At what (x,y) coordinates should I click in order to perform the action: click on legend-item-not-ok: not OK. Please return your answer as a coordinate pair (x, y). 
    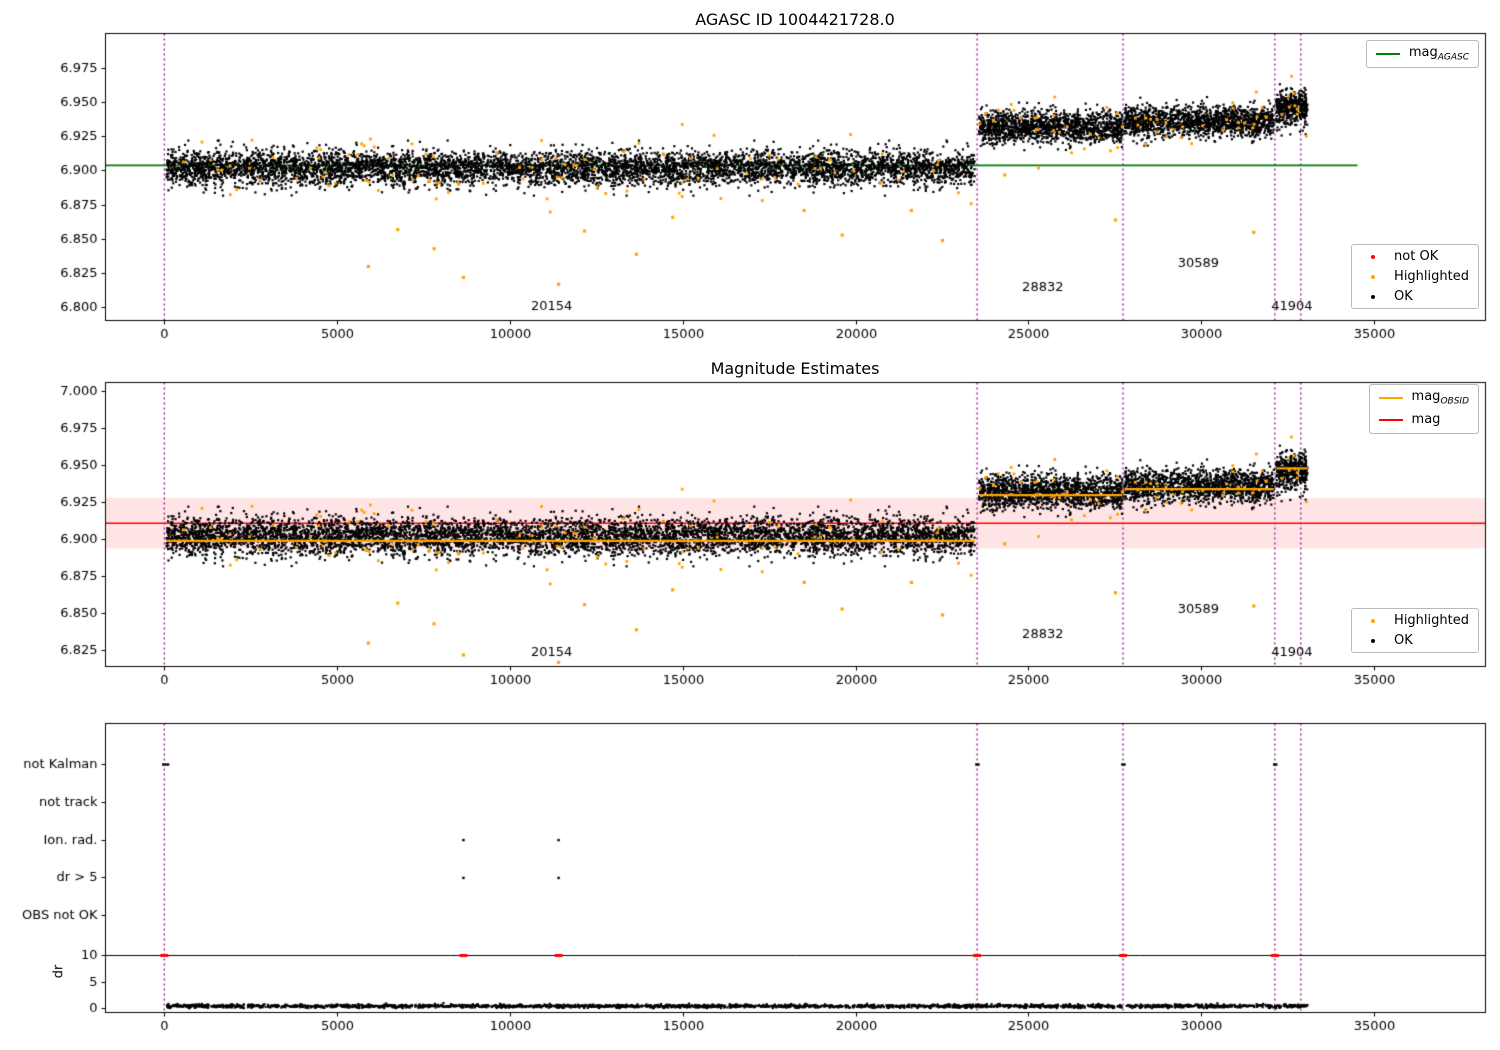
    Looking at the image, I should click on (1415, 256).